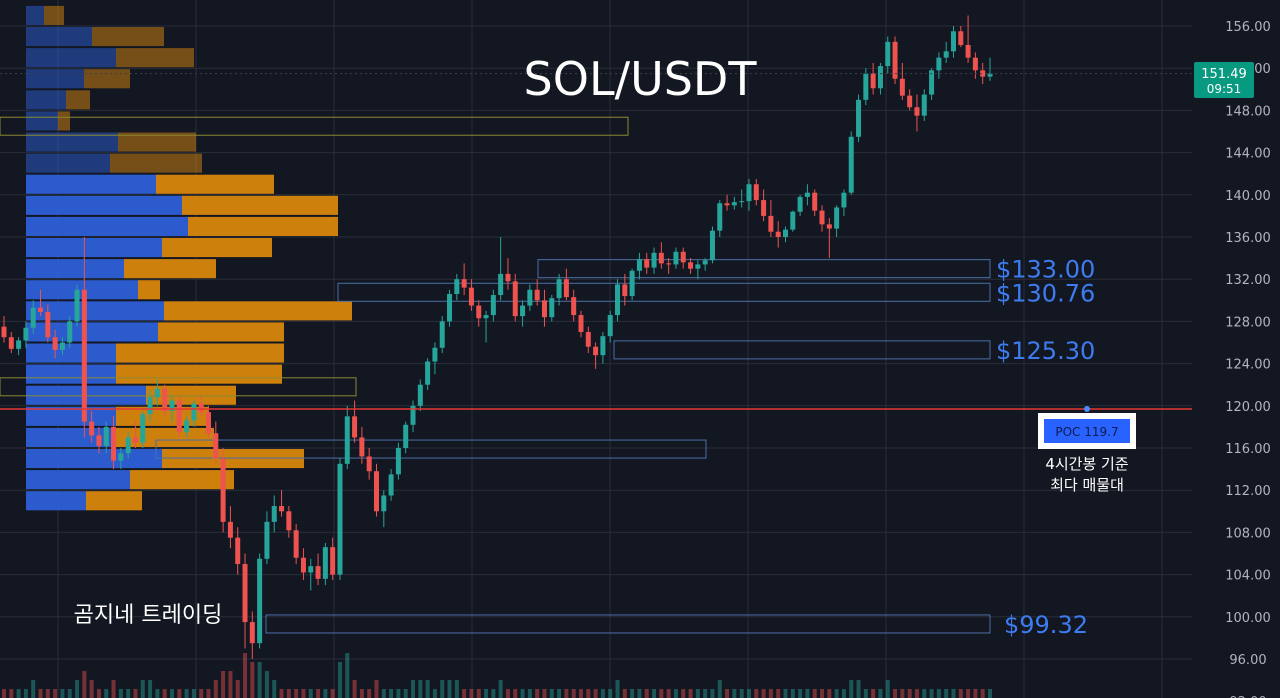  Describe the element at coordinates (1248, 196) in the screenshot. I see `y-tick-label: 140.00` at that location.